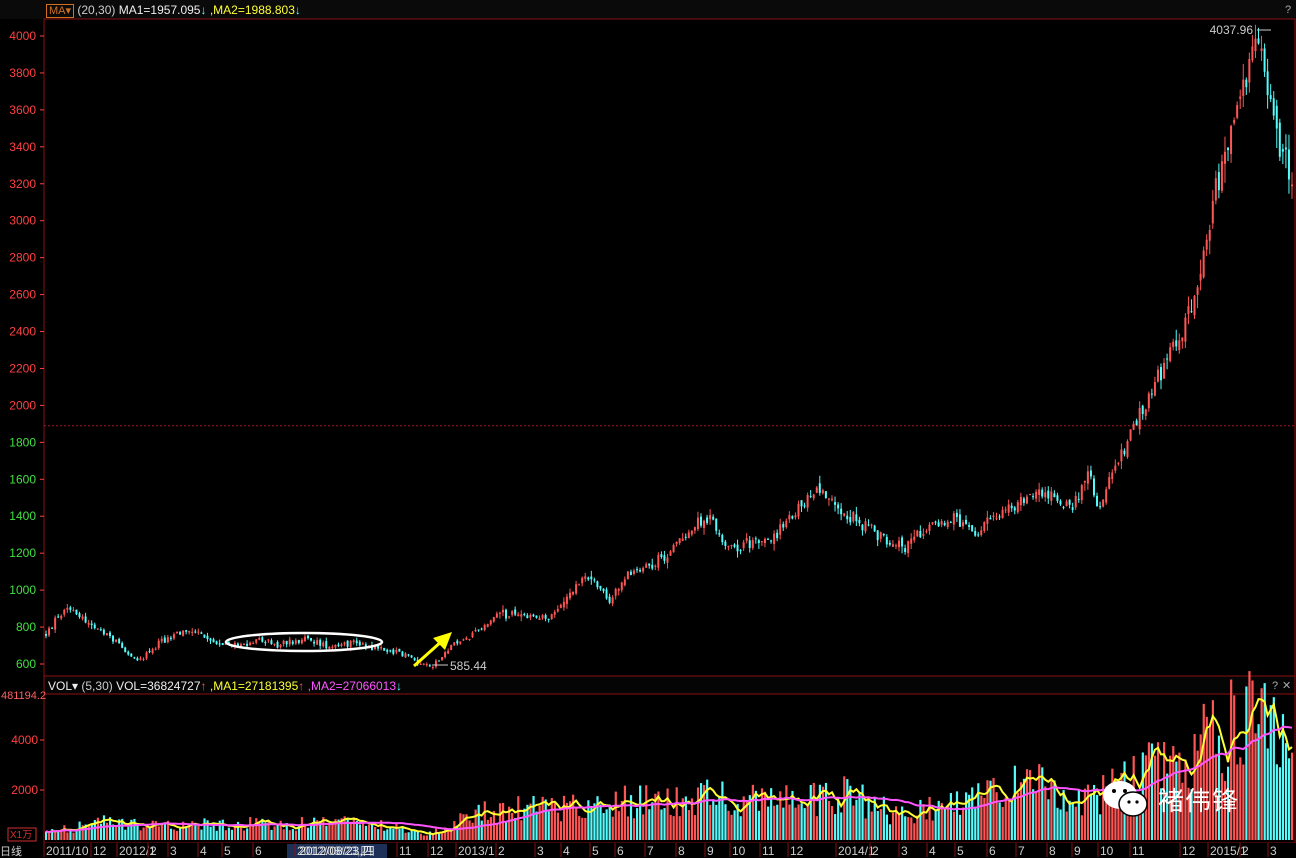  I want to click on price-tick-label: 1400, so click(22, 516).